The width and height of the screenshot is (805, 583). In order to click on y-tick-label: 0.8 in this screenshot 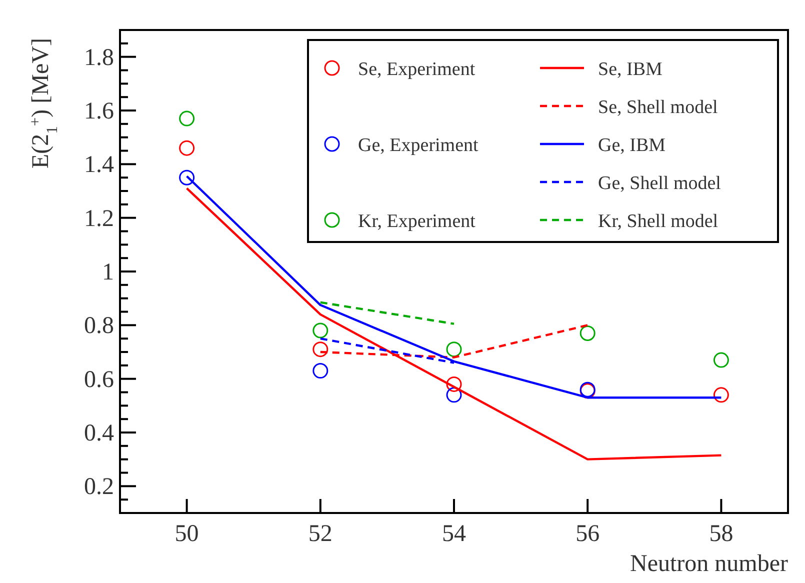, I will do `click(99, 326)`.